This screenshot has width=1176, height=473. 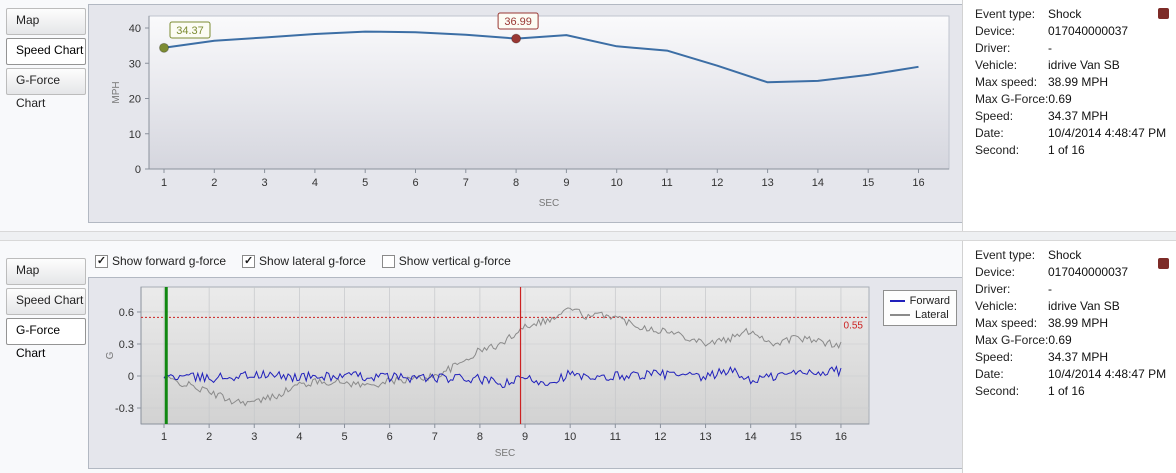 What do you see at coordinates (929, 301) in the screenshot?
I see `legend-label: Forward` at bounding box center [929, 301].